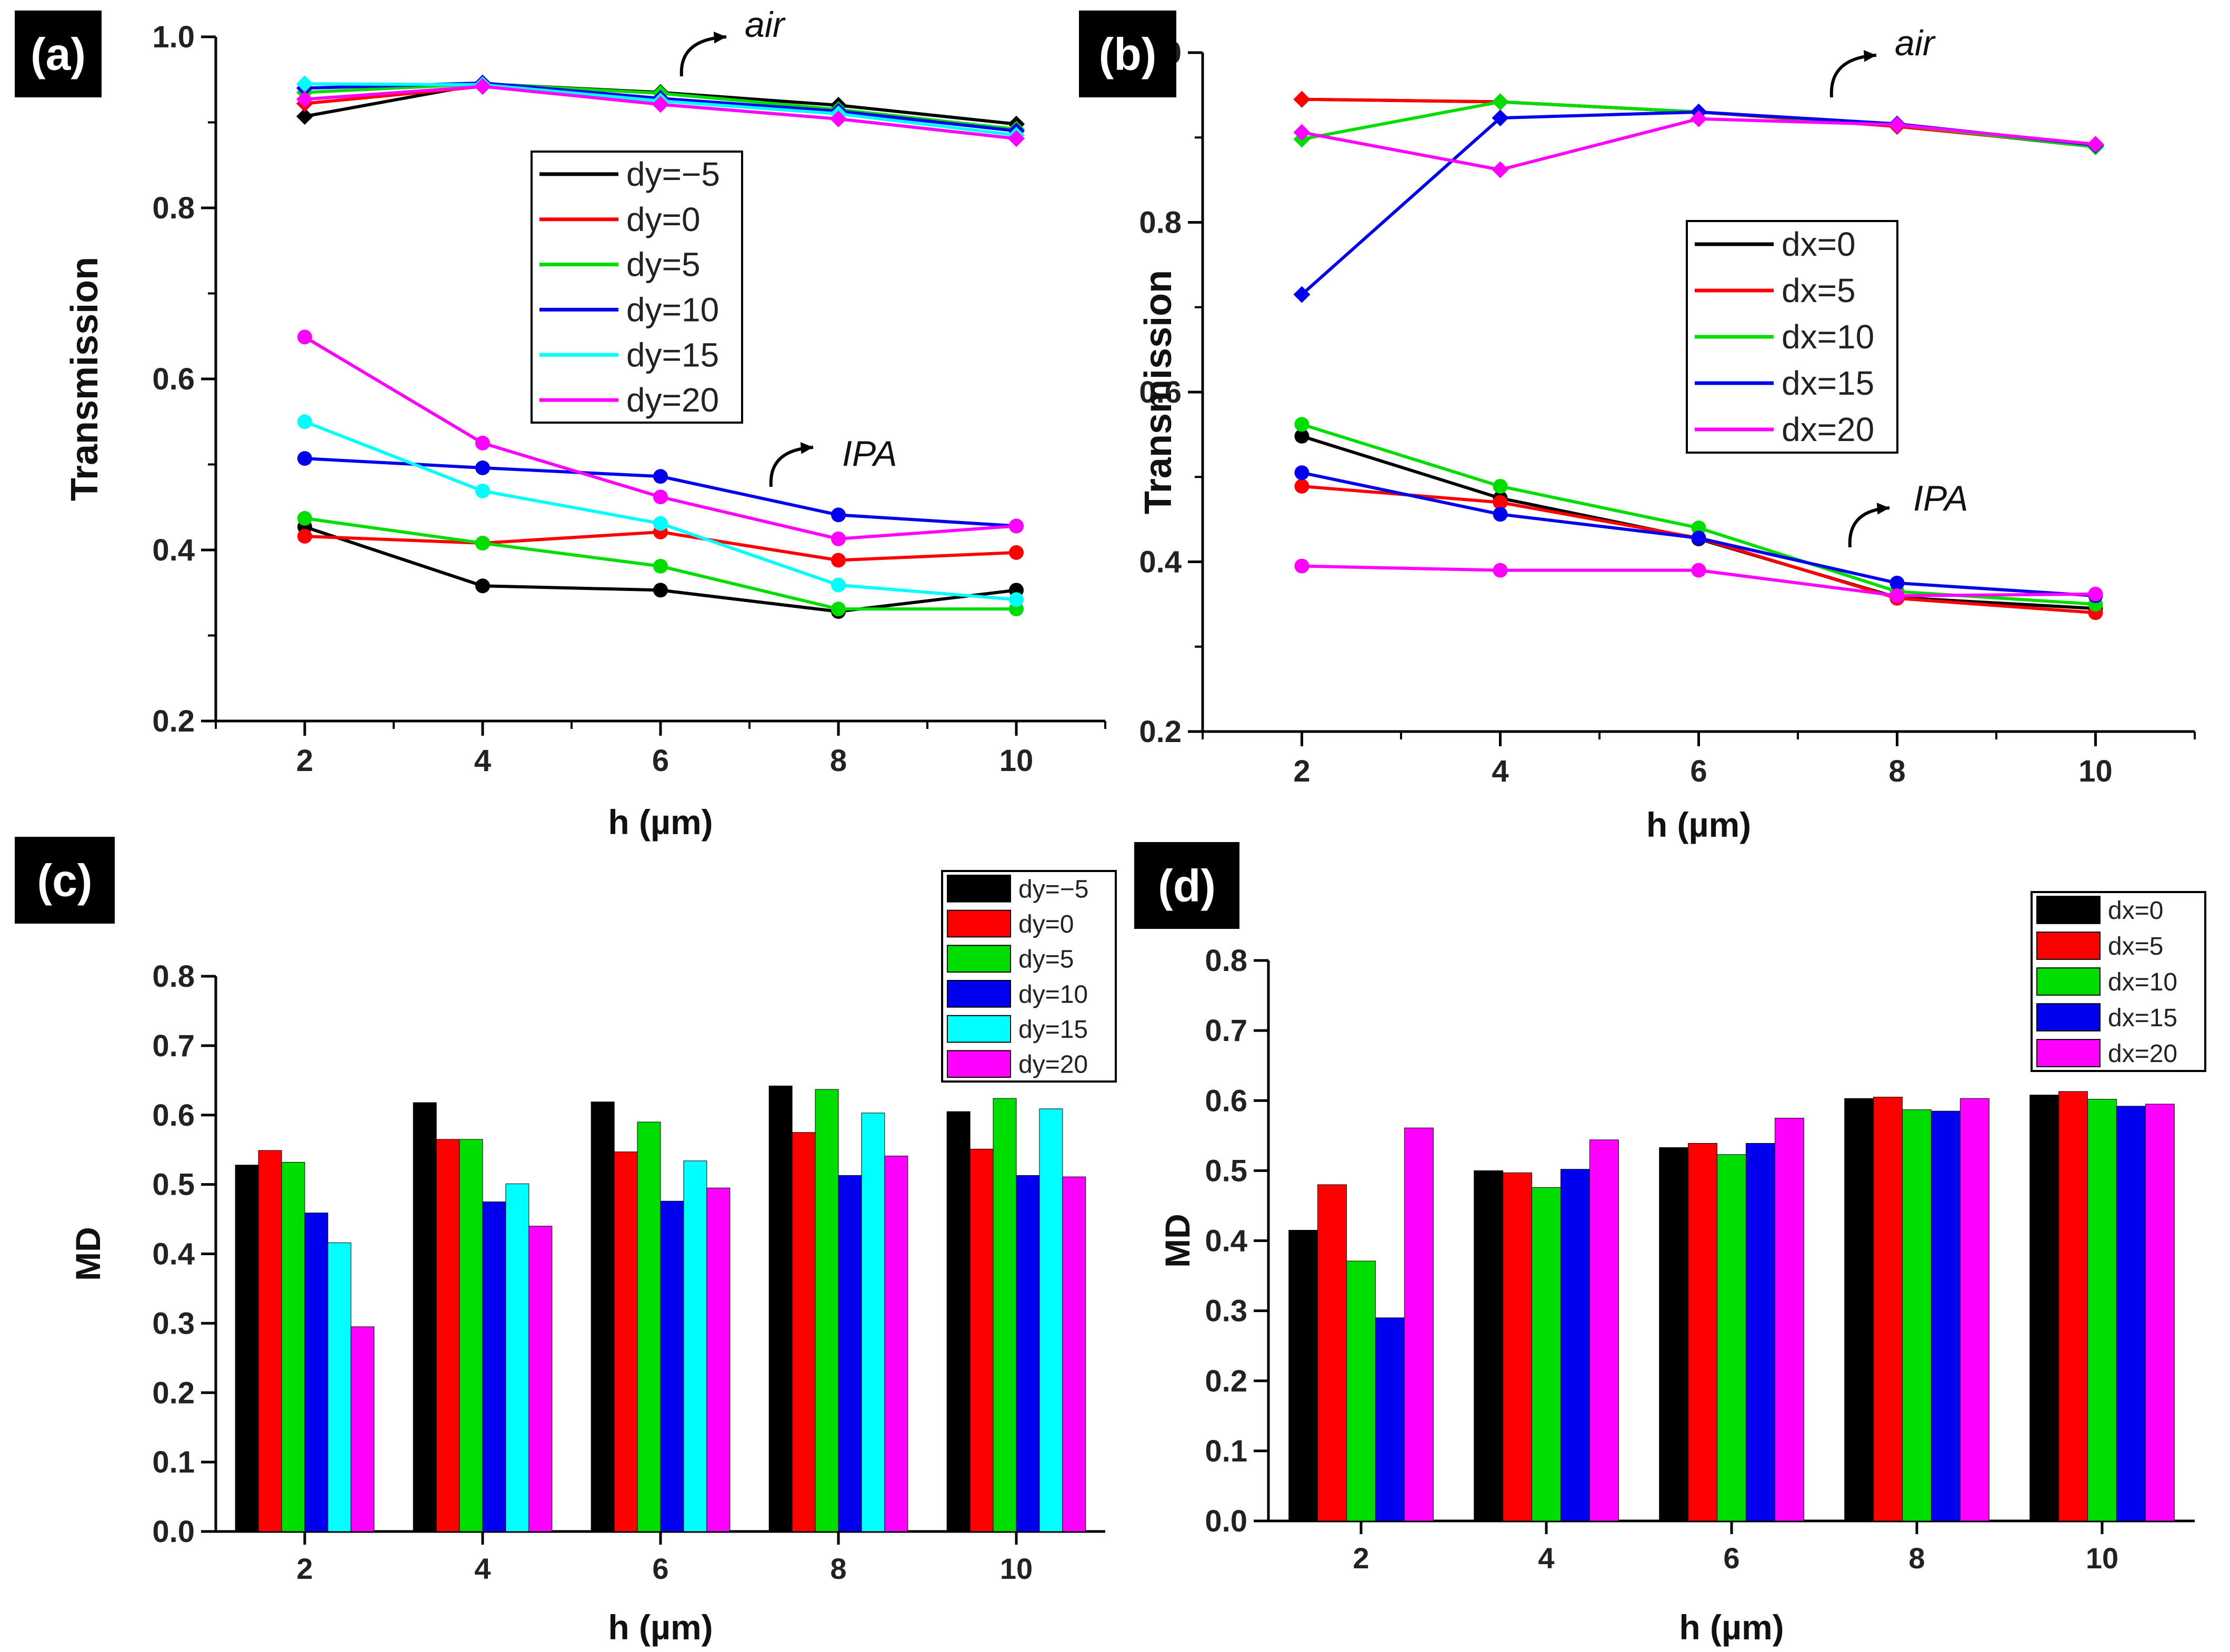  Describe the element at coordinates (2142, 982) in the screenshot. I see `legend-label: dx=10` at that location.